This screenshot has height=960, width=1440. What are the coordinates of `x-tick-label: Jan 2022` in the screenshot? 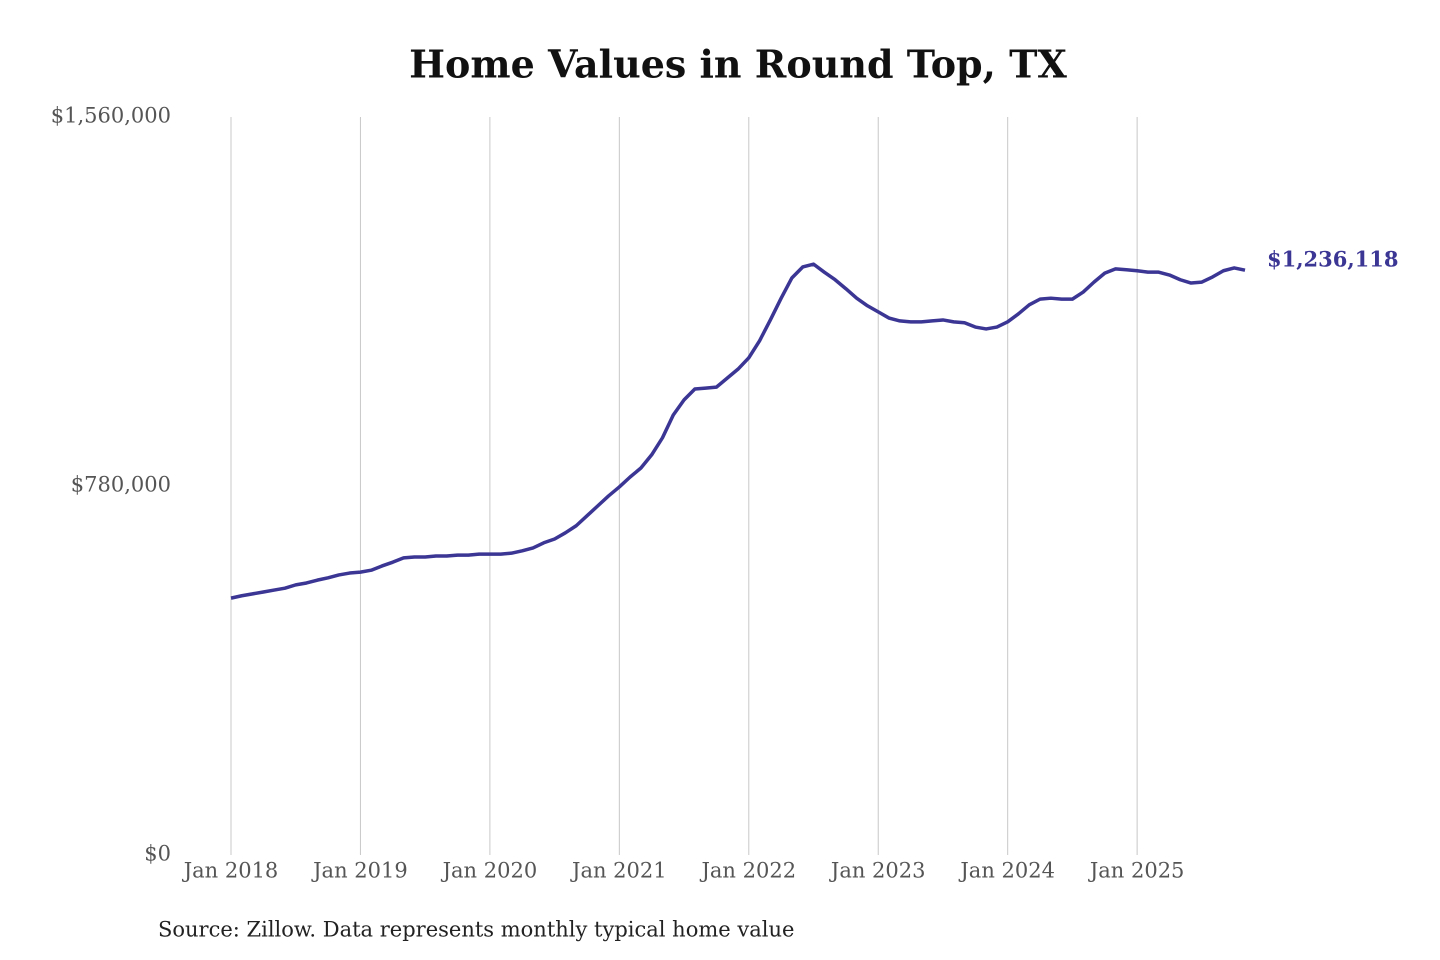 It's located at (747, 871).